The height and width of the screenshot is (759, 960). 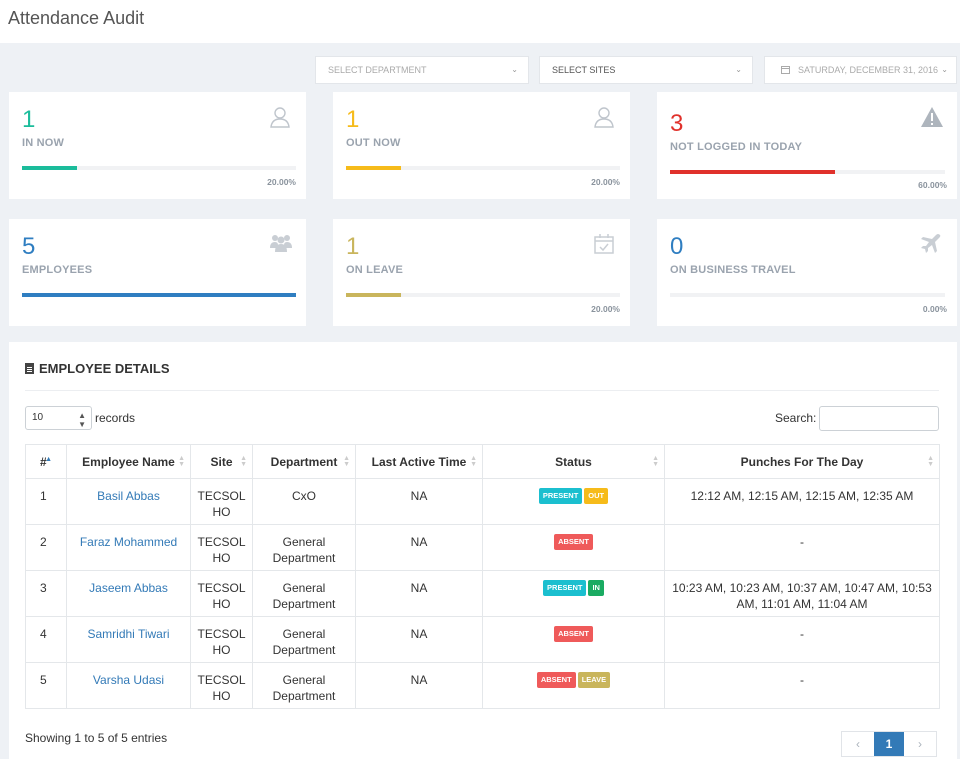 I want to click on column-header-status: Status ▲ ▼, so click(x=573, y=461).